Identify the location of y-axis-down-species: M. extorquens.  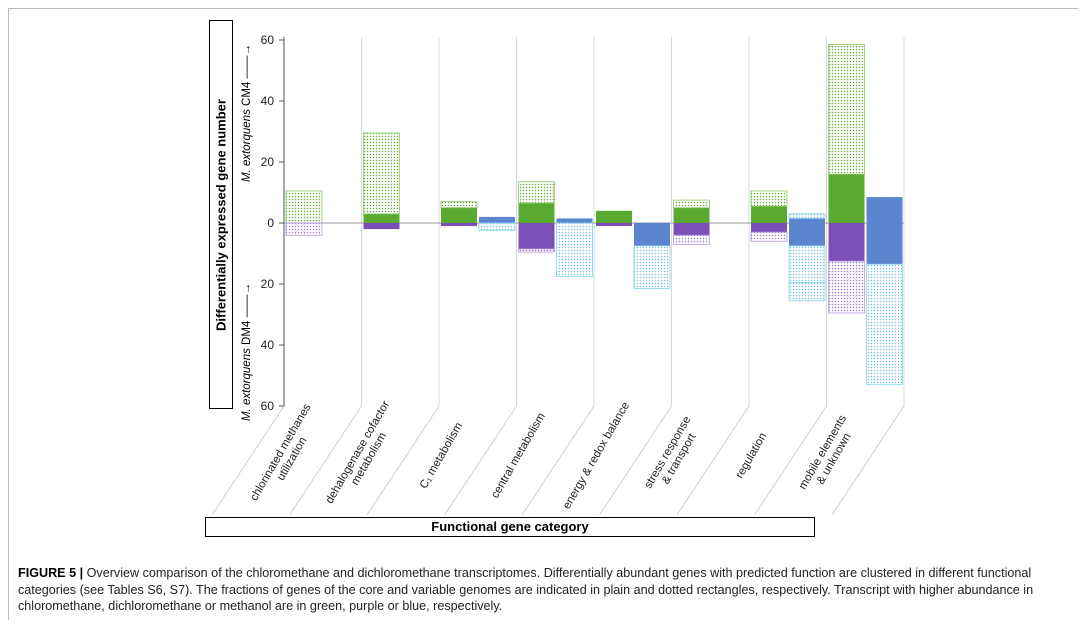
(247, 385).